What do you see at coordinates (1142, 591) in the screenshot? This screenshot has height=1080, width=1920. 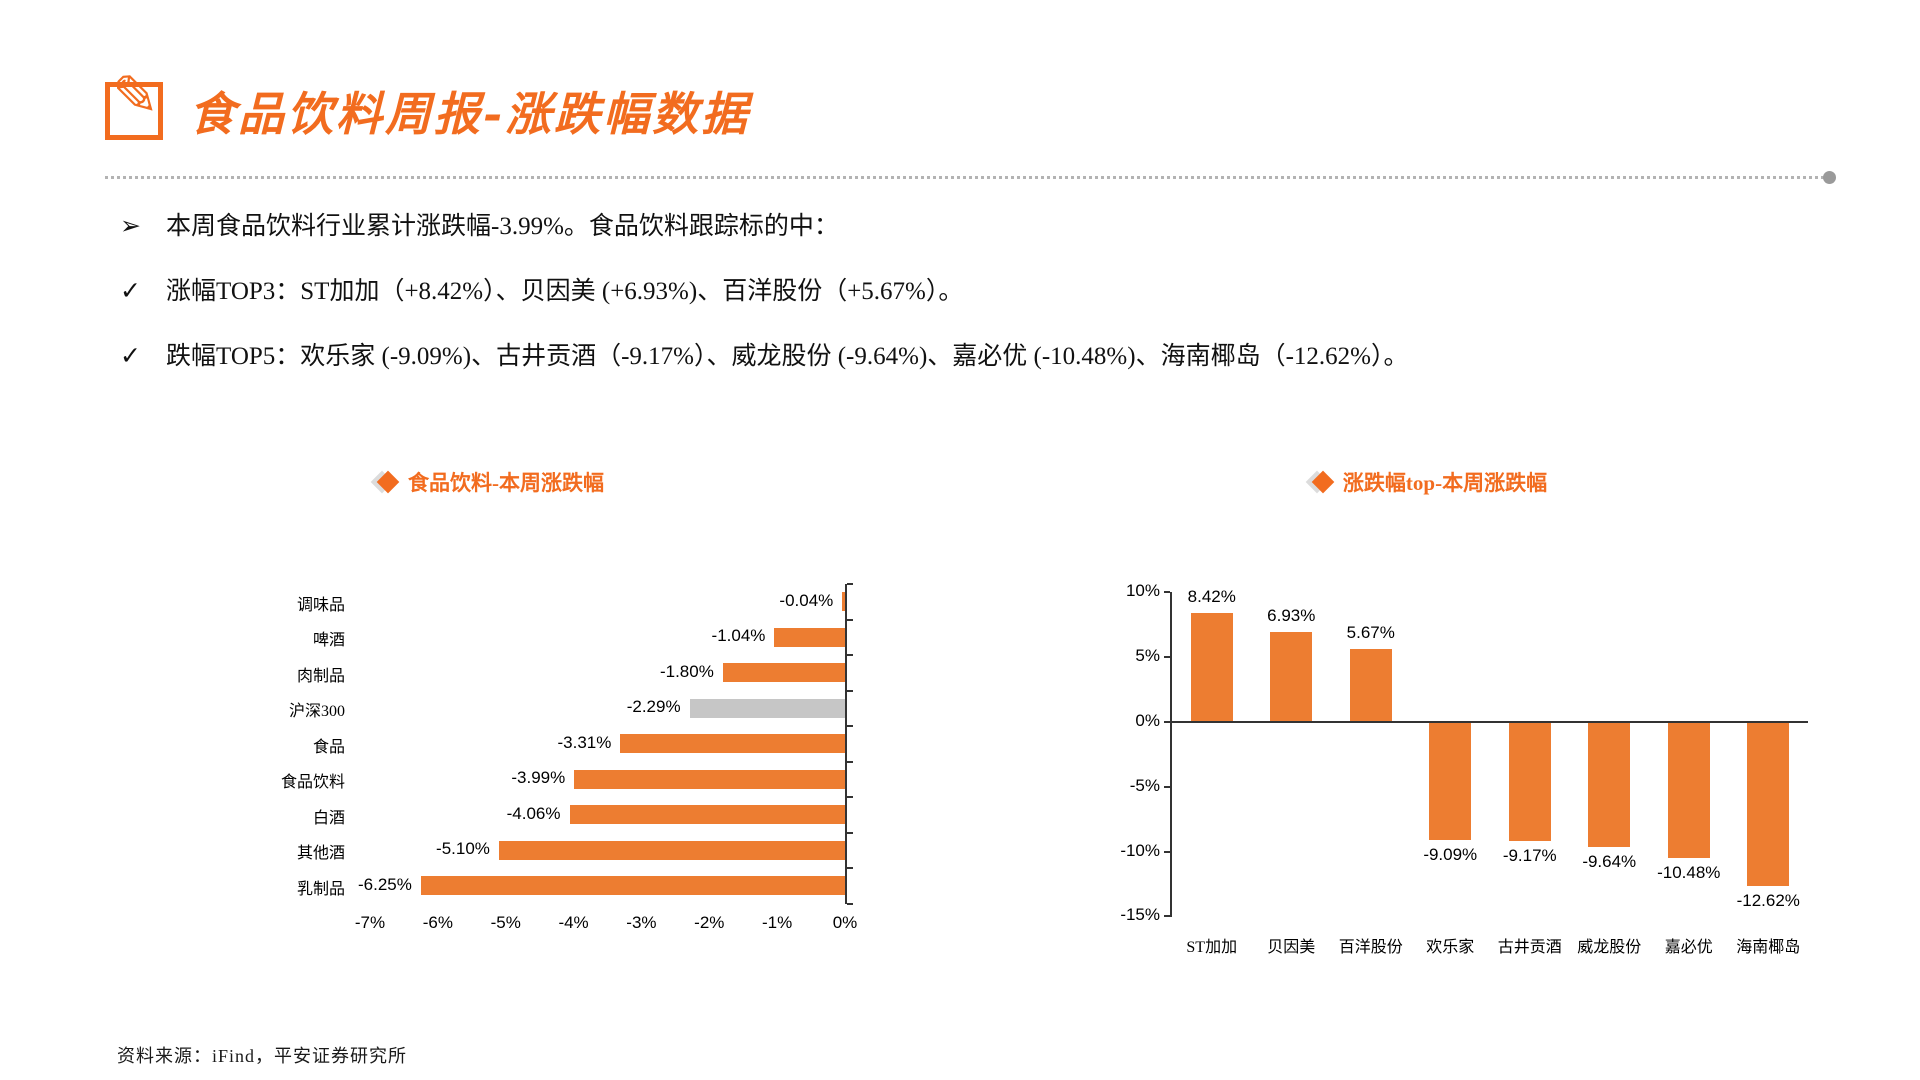 I see `y-tick-label: 10%` at bounding box center [1142, 591].